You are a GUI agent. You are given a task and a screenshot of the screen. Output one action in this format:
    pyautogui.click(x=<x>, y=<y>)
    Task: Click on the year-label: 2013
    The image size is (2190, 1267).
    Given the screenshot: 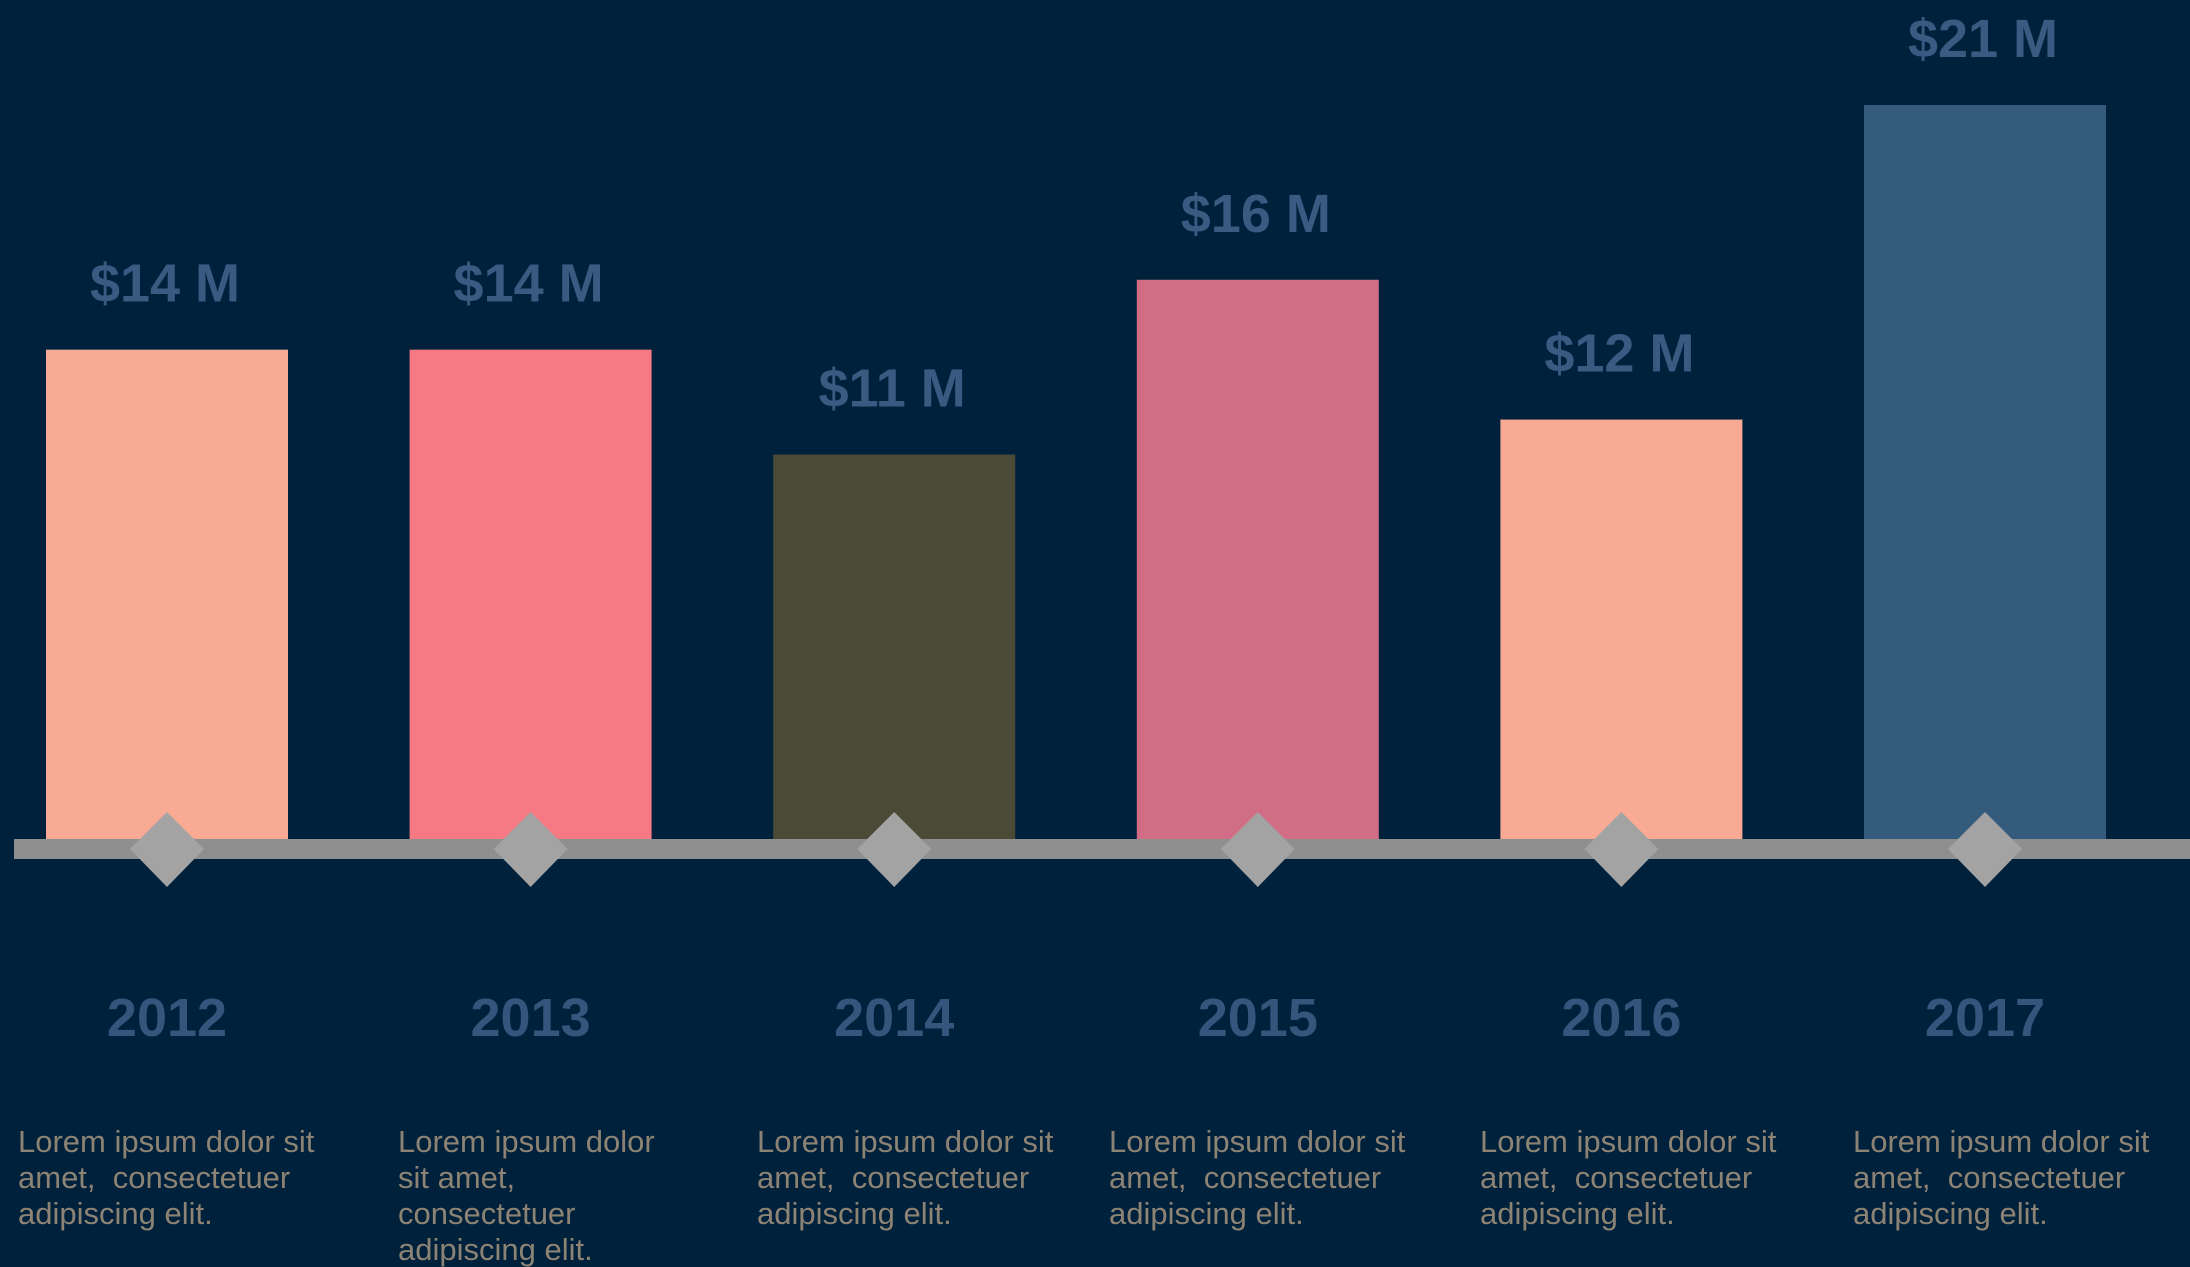 What is the action you would take?
    pyautogui.click(x=531, y=1018)
    